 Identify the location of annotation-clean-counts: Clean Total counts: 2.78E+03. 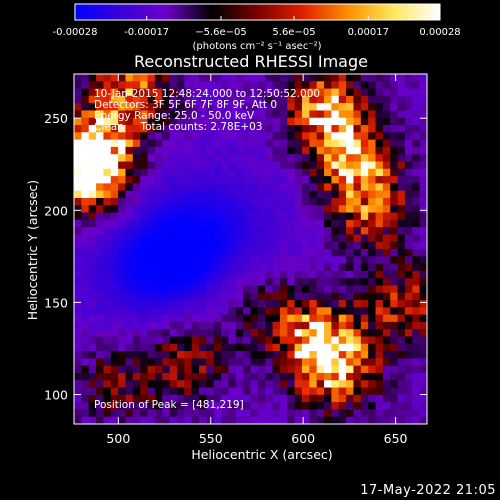
(178, 127).